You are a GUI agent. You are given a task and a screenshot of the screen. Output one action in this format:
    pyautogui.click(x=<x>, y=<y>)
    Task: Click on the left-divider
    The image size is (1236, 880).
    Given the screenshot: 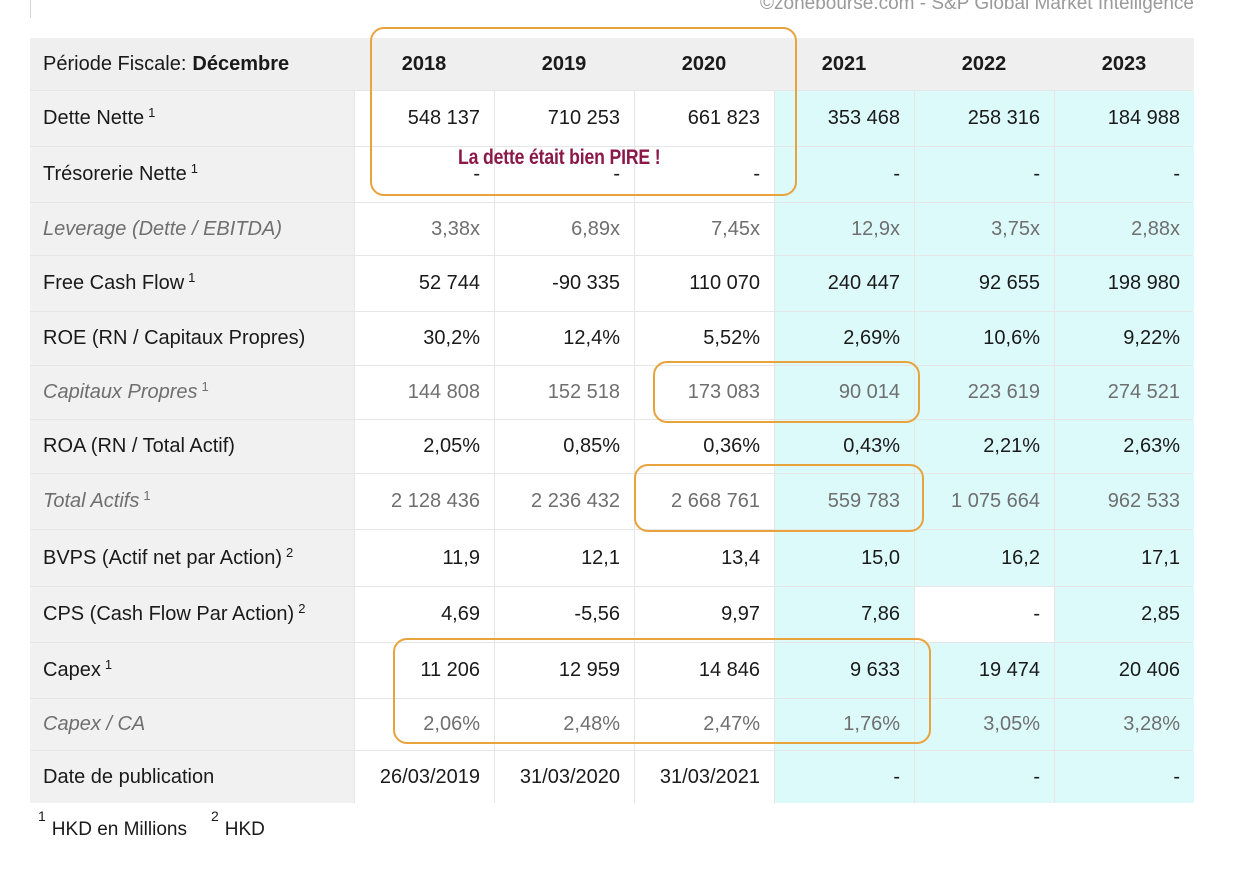 What is the action you would take?
    pyautogui.click(x=30, y=9)
    